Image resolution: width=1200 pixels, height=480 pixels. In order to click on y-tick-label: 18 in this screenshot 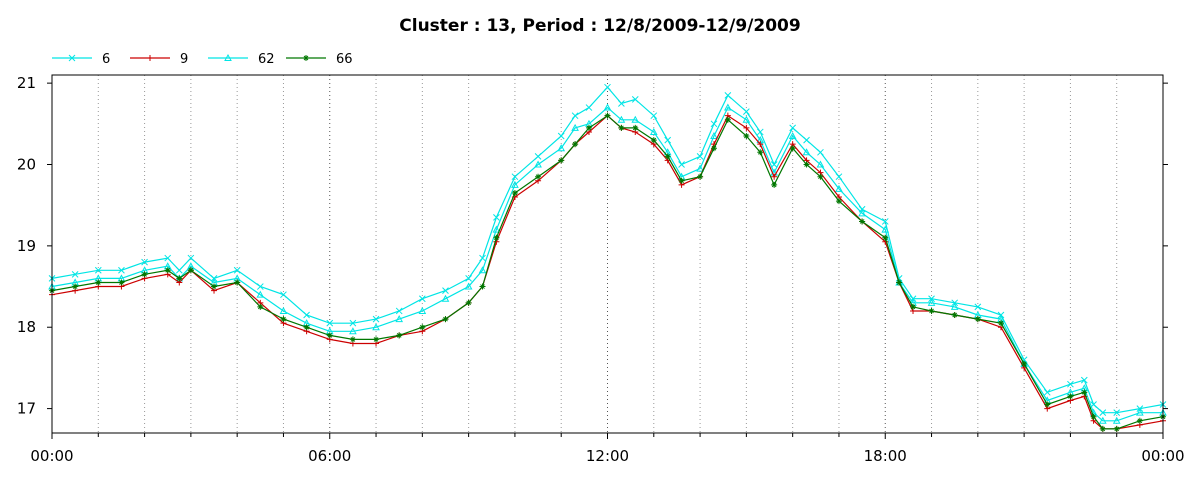, I will do `click(26, 327)`.